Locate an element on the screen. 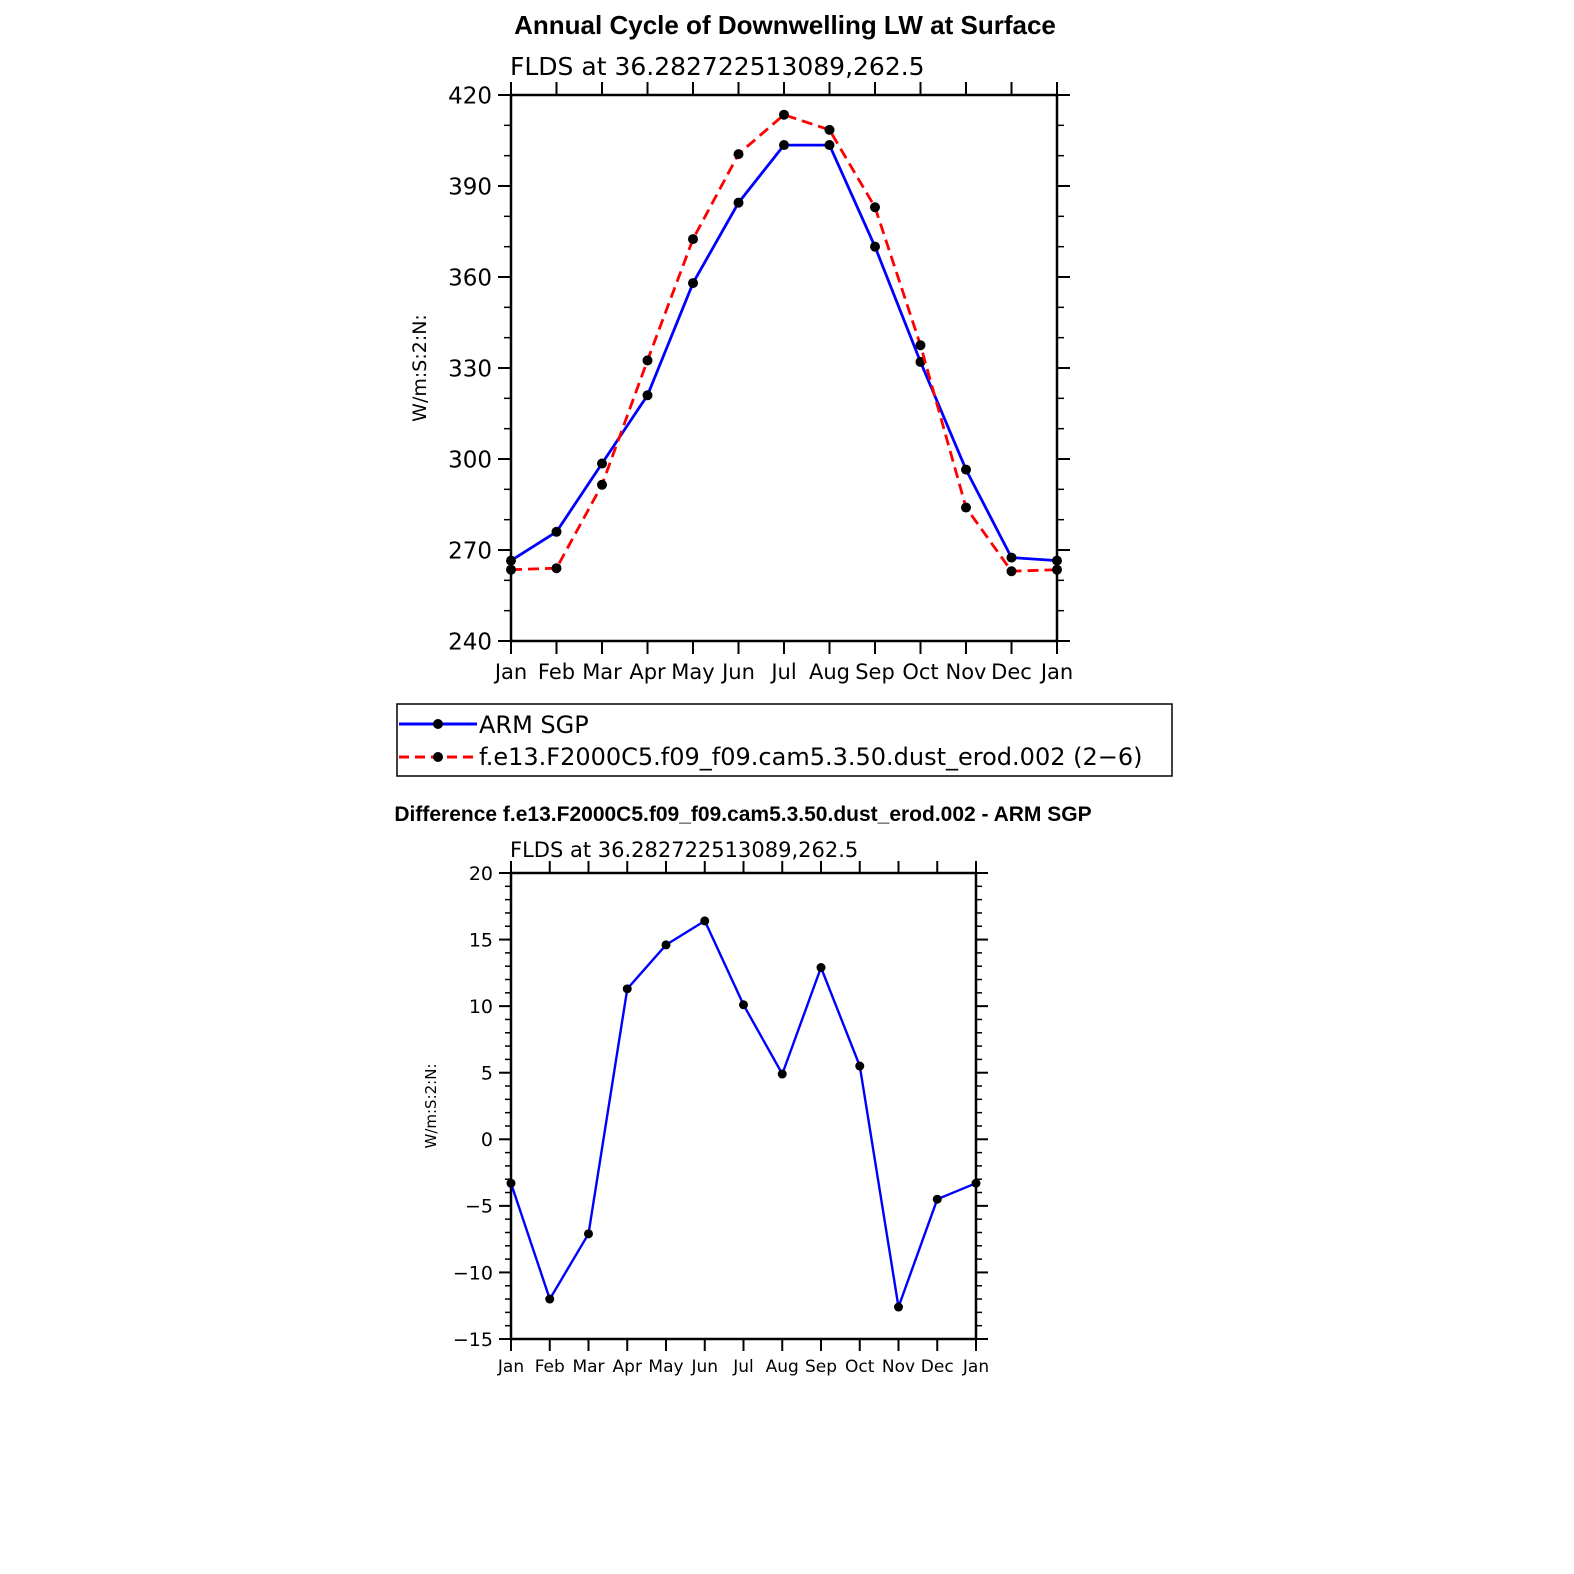  y-tick-label: 15 is located at coordinates (481, 940).